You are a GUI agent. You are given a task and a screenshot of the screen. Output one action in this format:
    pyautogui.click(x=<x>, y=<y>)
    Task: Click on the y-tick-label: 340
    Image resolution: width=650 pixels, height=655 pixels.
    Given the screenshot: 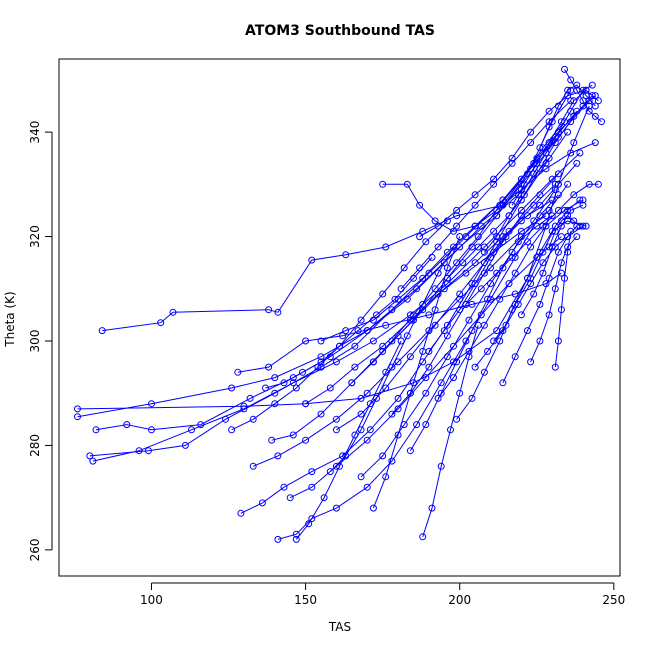 What is the action you would take?
    pyautogui.click(x=35, y=132)
    